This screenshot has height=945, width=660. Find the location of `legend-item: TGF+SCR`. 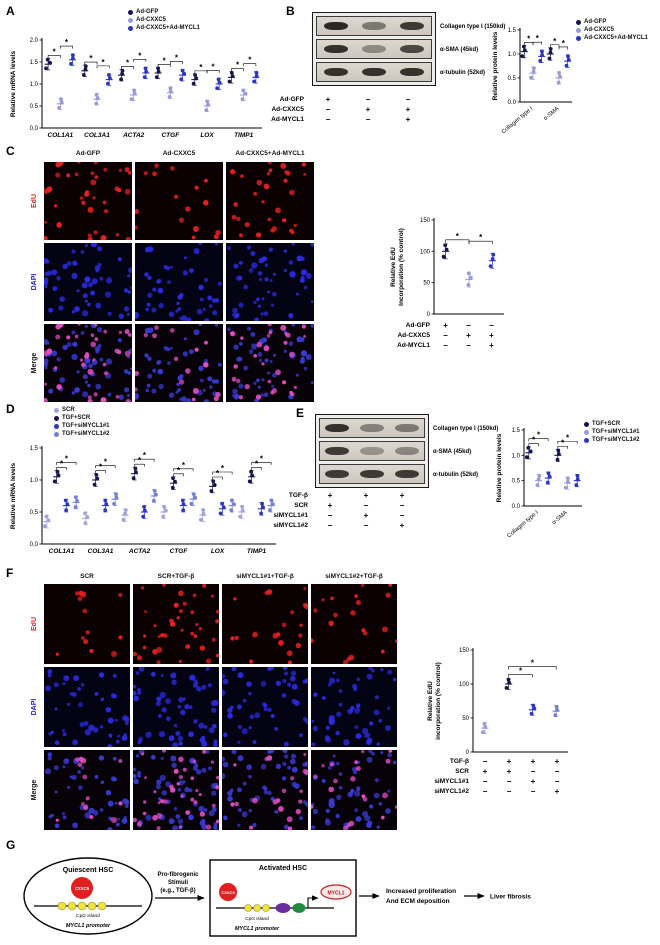

legend-item: TGF+SCR is located at coordinates (612, 424).